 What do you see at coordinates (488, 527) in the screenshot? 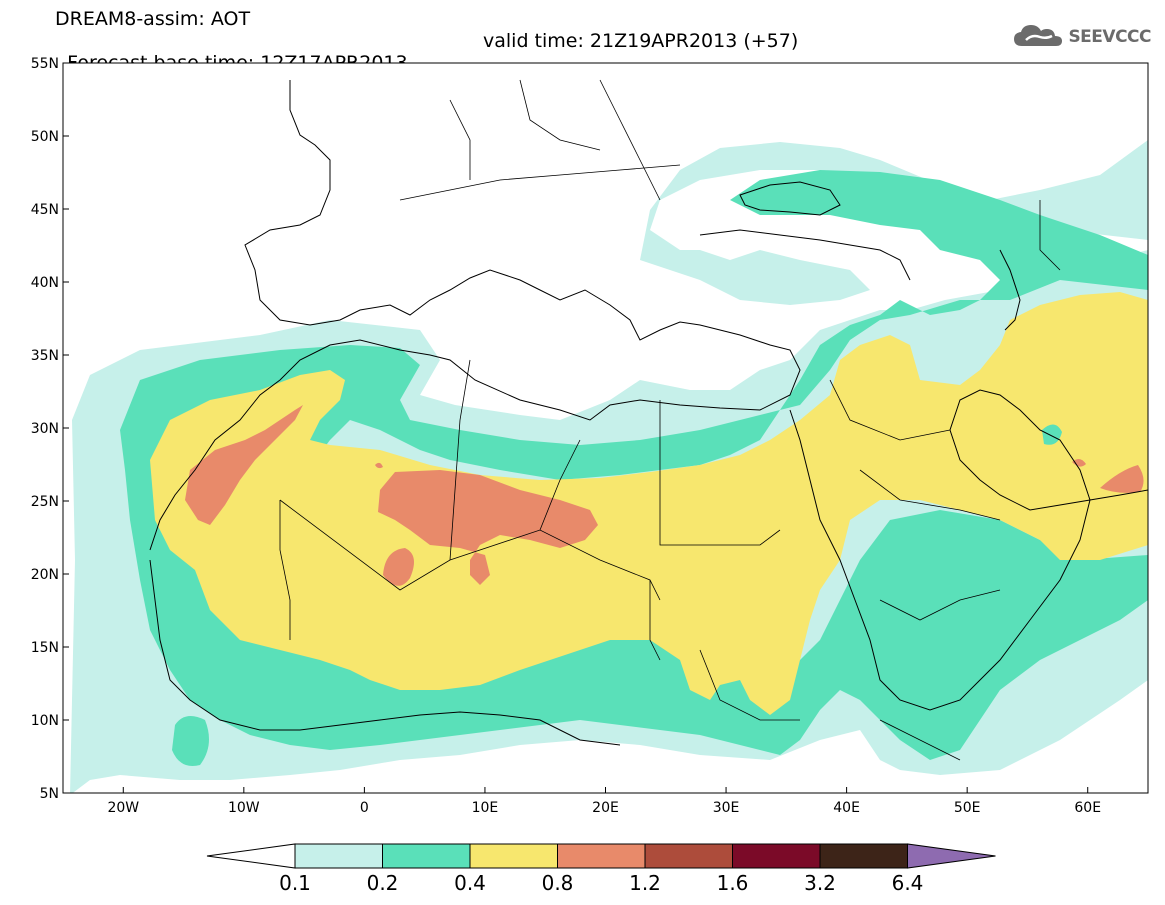
I see `aot-band-0.8-north` at bounding box center [488, 527].